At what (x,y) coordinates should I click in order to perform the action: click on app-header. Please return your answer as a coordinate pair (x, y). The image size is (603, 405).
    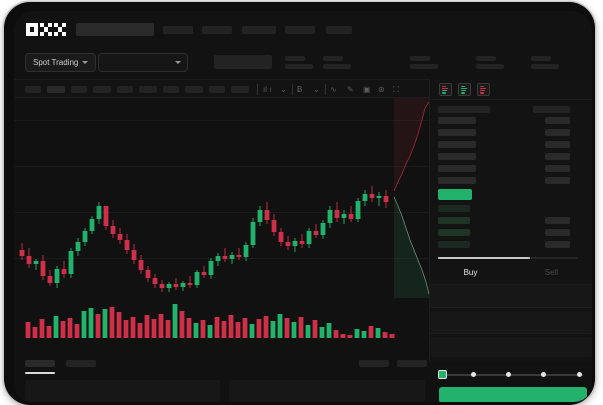
    Looking at the image, I should click on (303, 29).